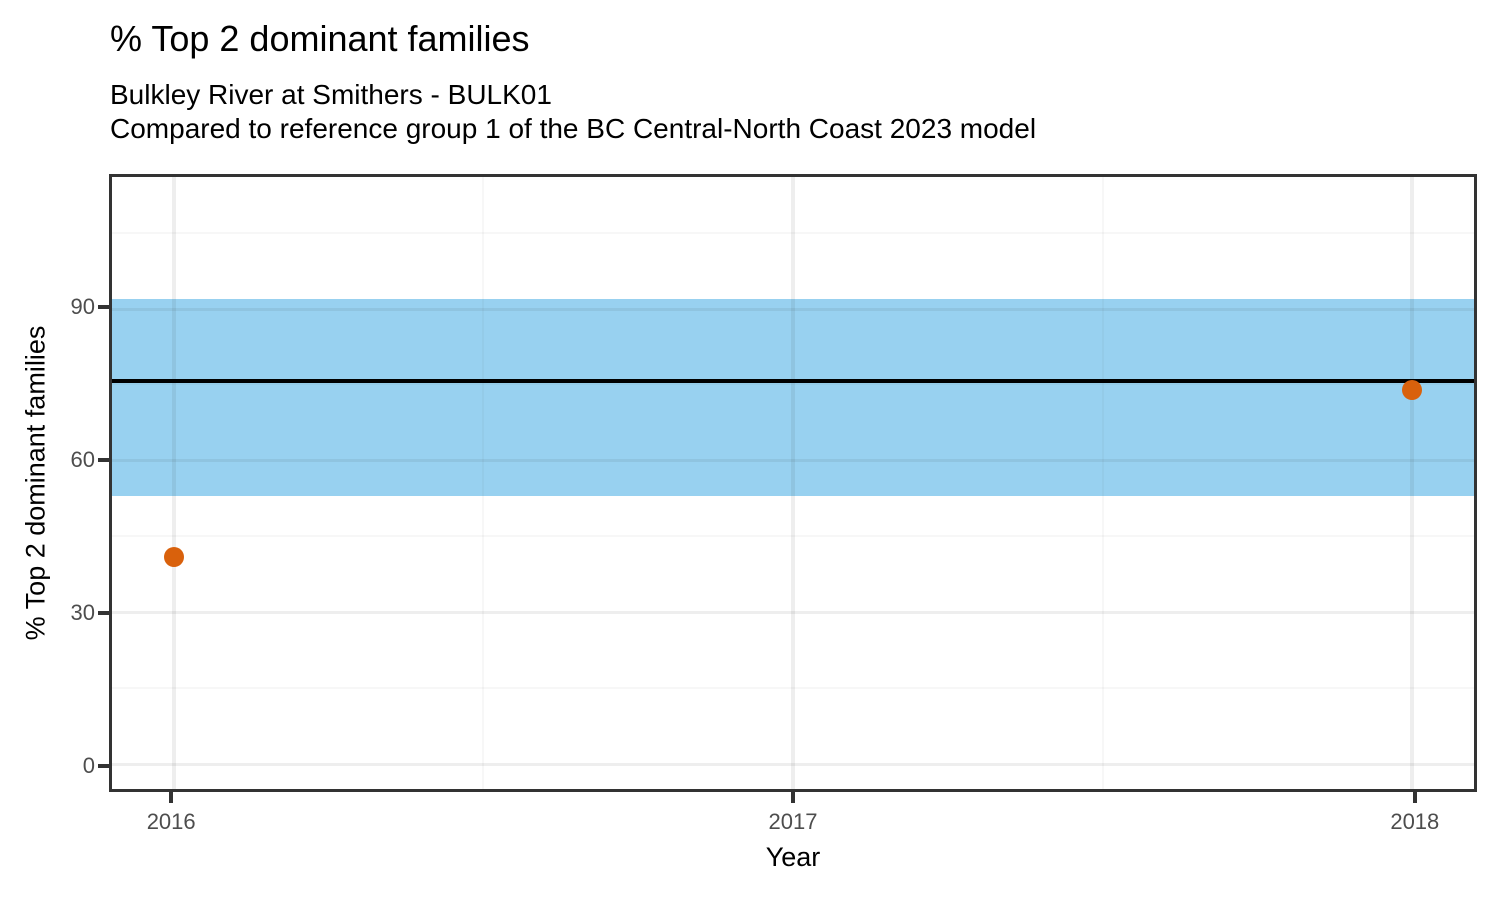 The width and height of the screenshot is (1500, 900). I want to click on x-tick-label: 2018, so click(1415, 821).